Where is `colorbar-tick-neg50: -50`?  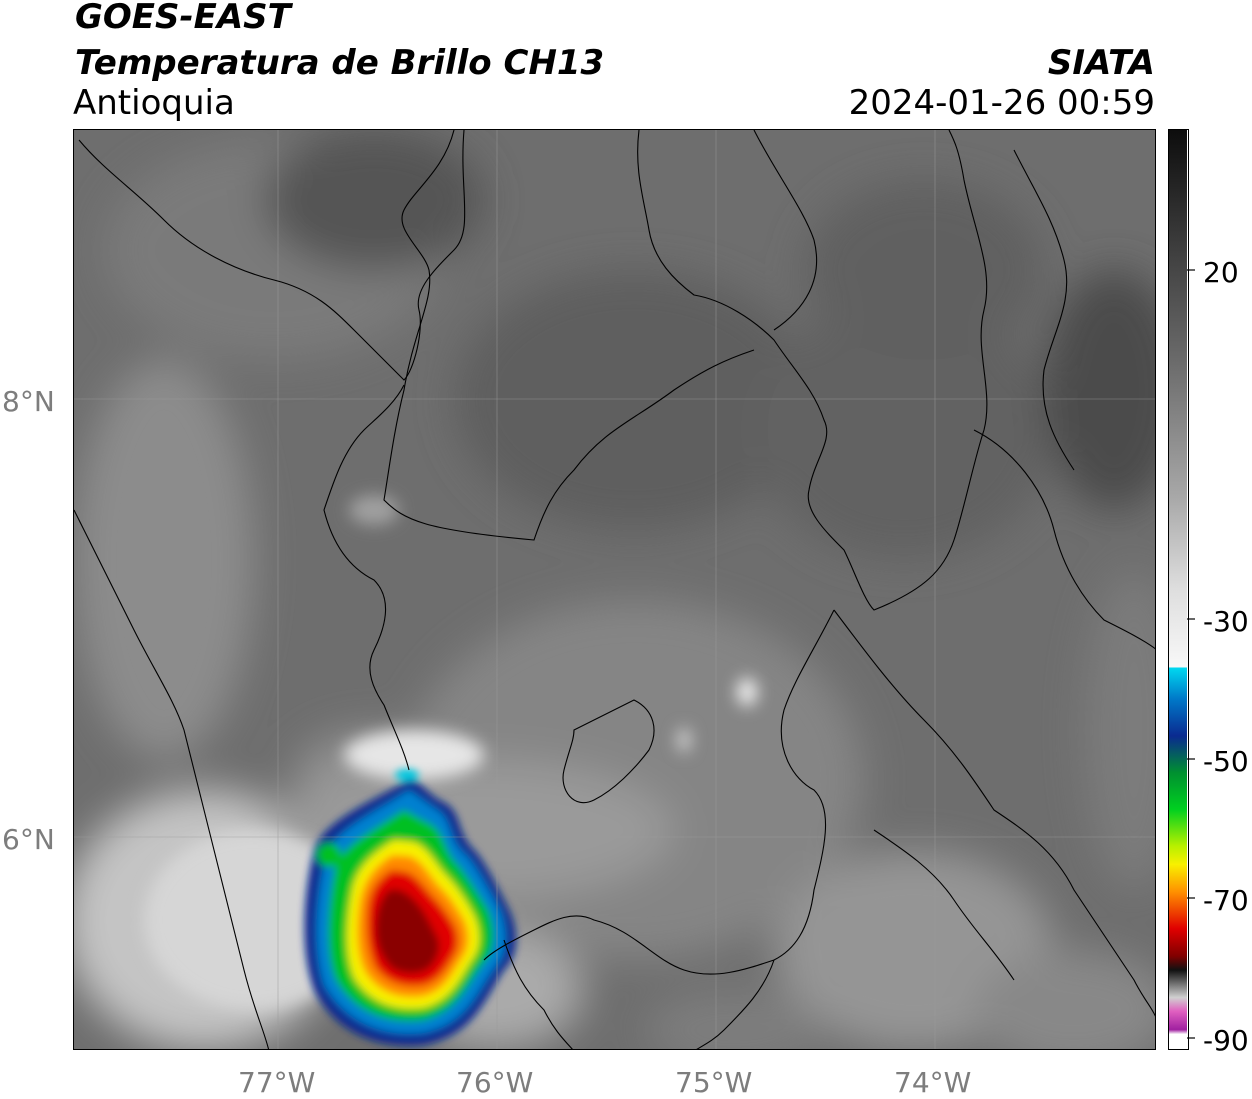 colorbar-tick-neg50: -50 is located at coordinates (1226, 761).